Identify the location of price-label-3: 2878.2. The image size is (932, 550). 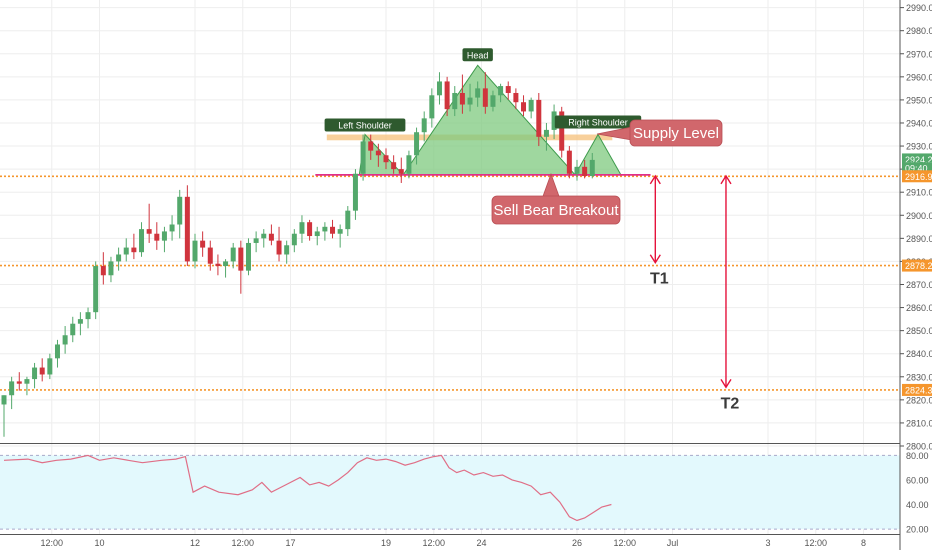
(918, 266).